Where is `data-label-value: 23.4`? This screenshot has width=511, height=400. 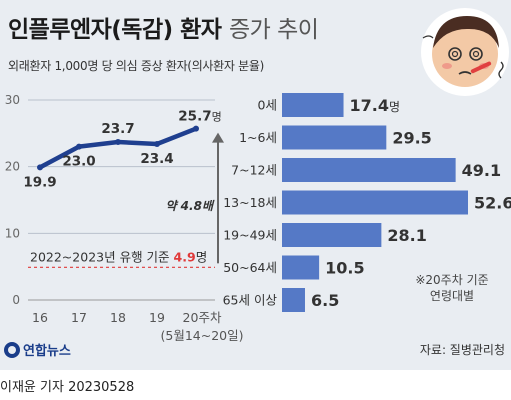
data-label-value: 23.4 is located at coordinates (156, 159).